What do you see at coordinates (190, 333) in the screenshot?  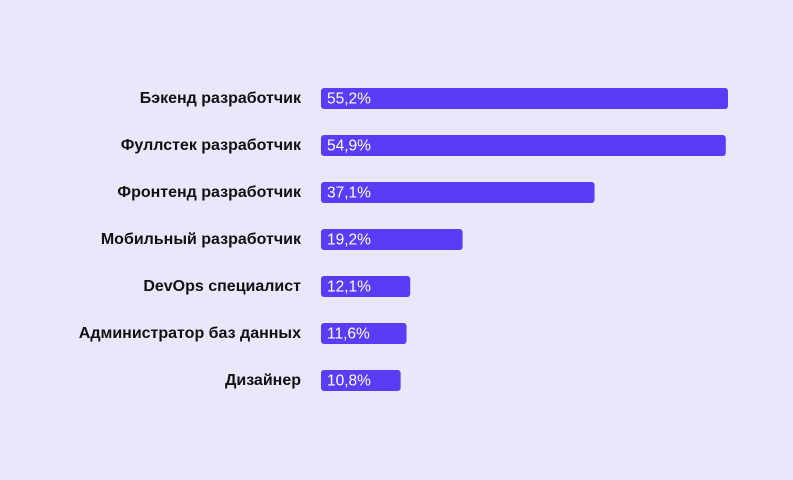 I see `category-label-6: Администратор баз данных` at bounding box center [190, 333].